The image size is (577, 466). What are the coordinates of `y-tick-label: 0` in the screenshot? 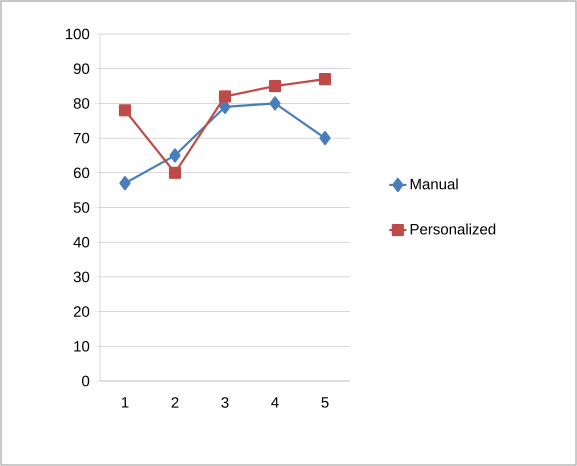 It's located at (86, 381).